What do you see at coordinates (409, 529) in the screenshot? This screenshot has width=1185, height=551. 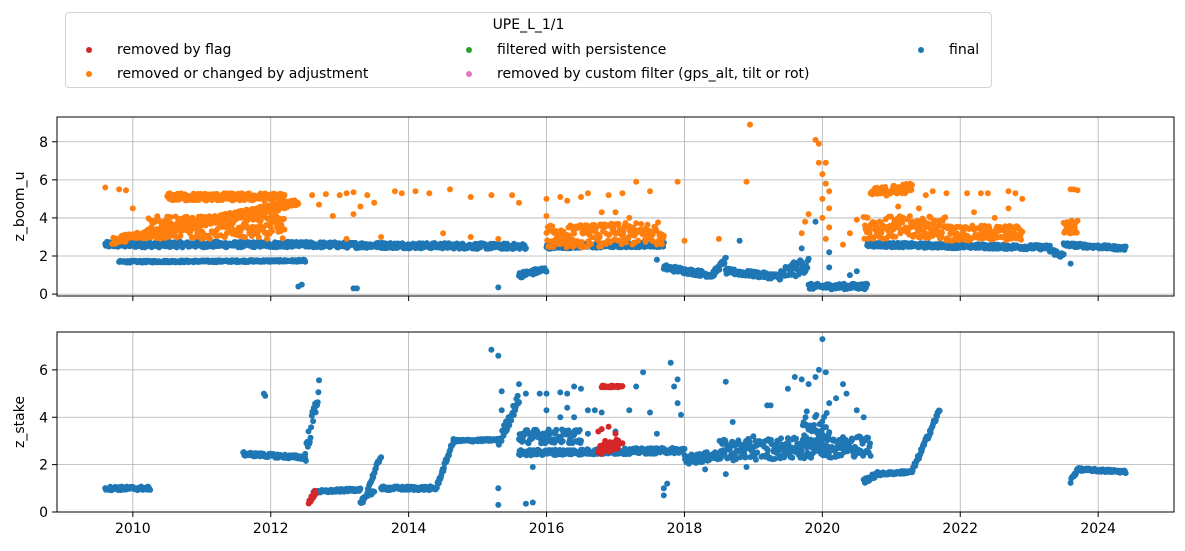 I see `x-tick-label: 2014` at bounding box center [409, 529].